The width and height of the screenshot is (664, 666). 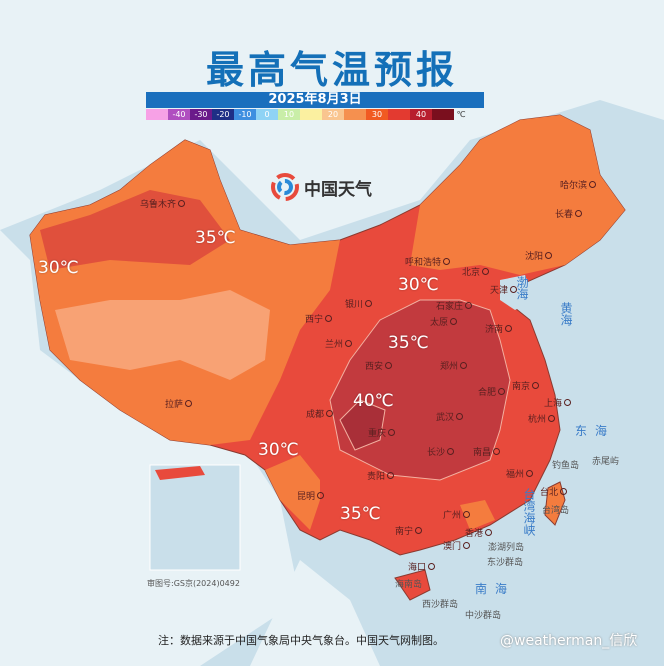 I want to click on inset-land, so click(x=180, y=473).